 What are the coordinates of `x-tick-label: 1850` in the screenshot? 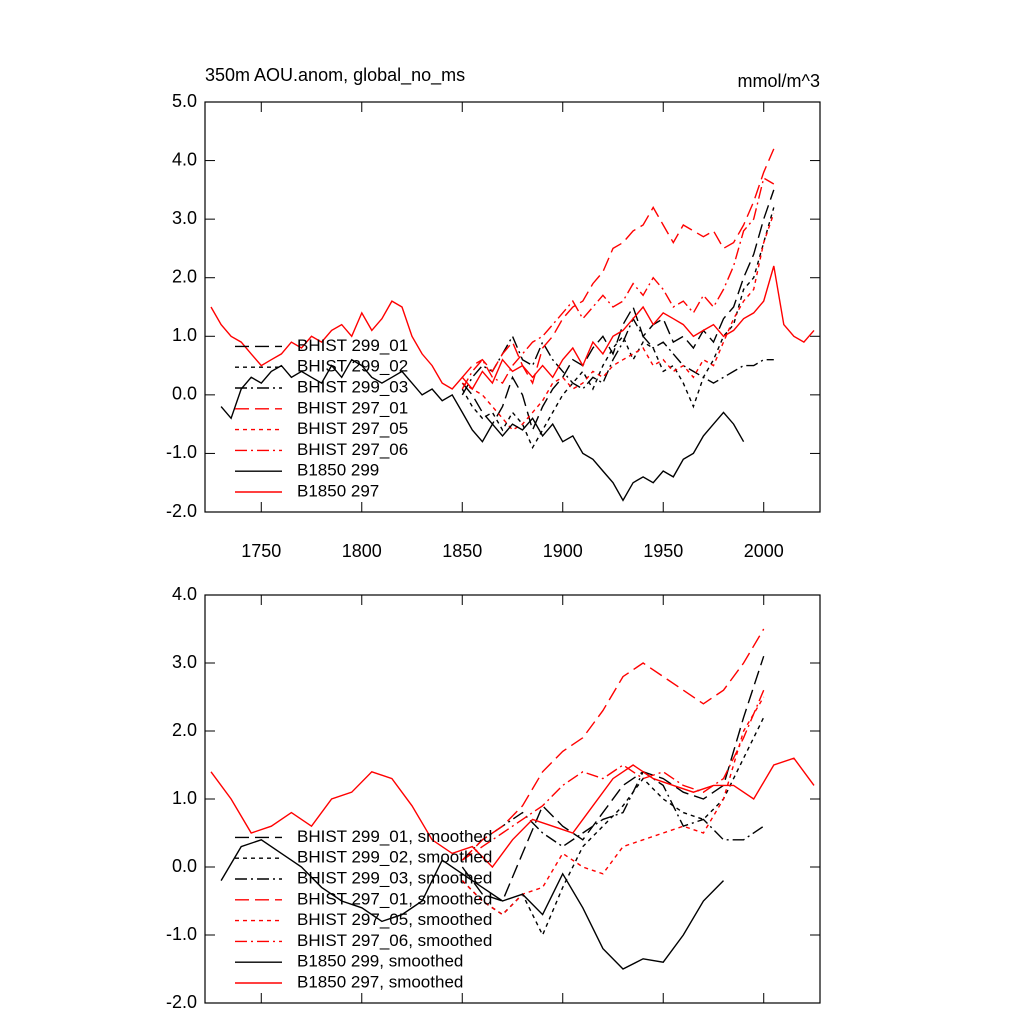 It's located at (462, 551).